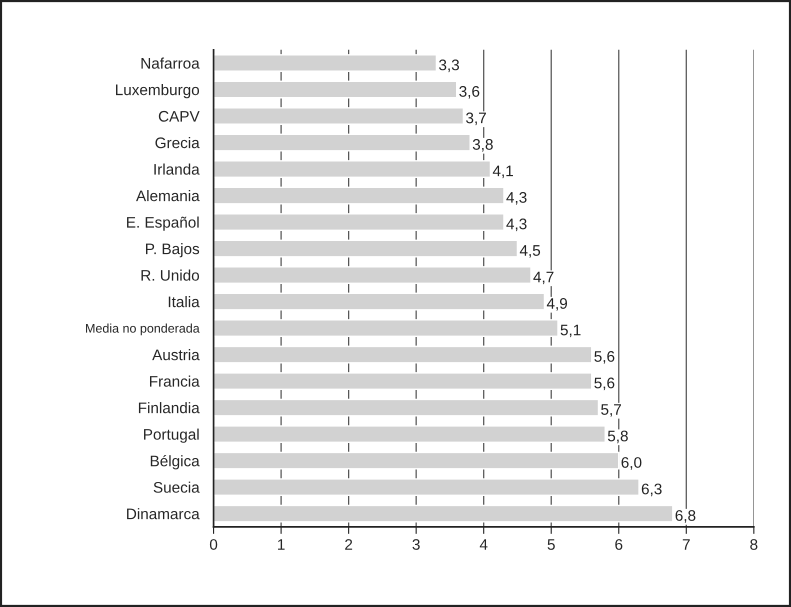  What do you see at coordinates (179, 116) in the screenshot?
I see `y-tick-label: CAPV` at bounding box center [179, 116].